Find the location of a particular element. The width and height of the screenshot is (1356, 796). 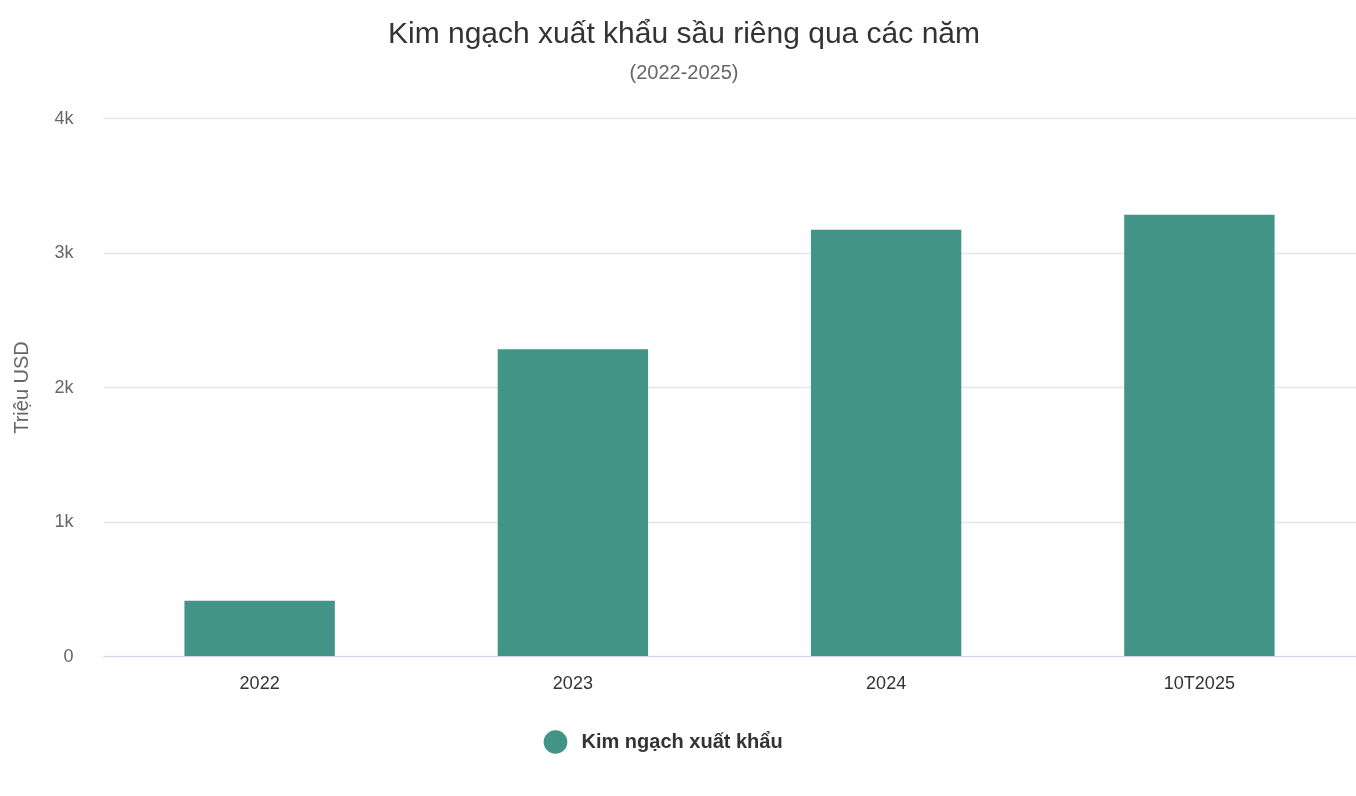

x-tick-label: 2024 is located at coordinates (886, 682).